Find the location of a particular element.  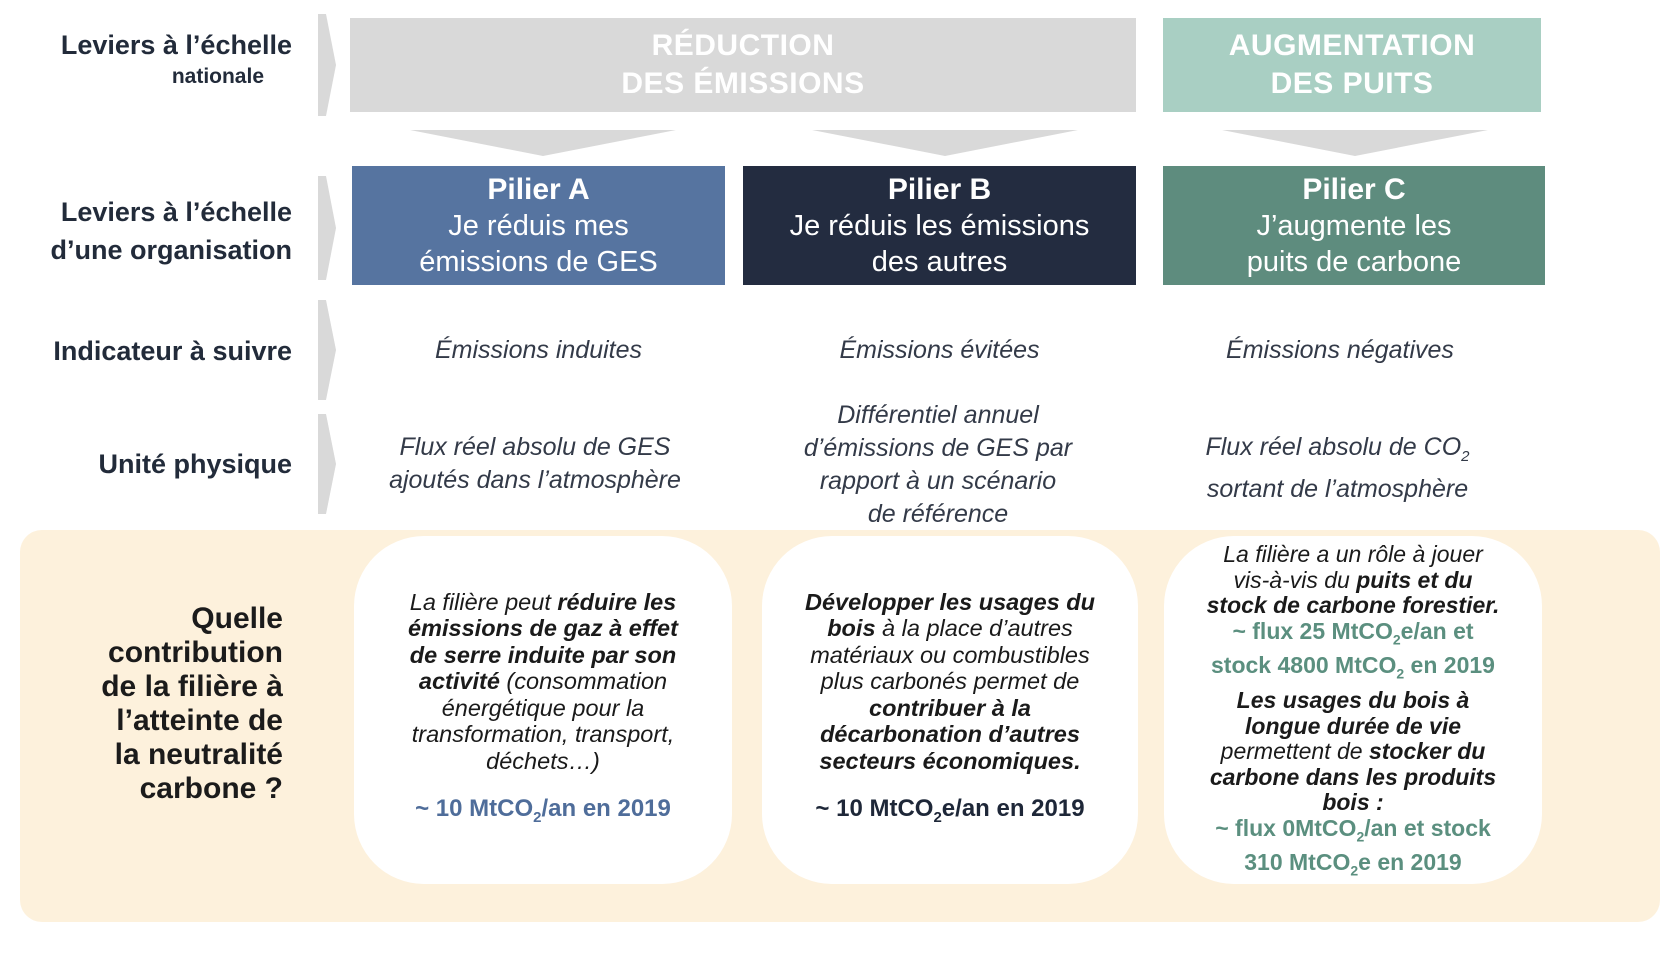

row-label-org-line2: d’une organisation is located at coordinates (171, 250).